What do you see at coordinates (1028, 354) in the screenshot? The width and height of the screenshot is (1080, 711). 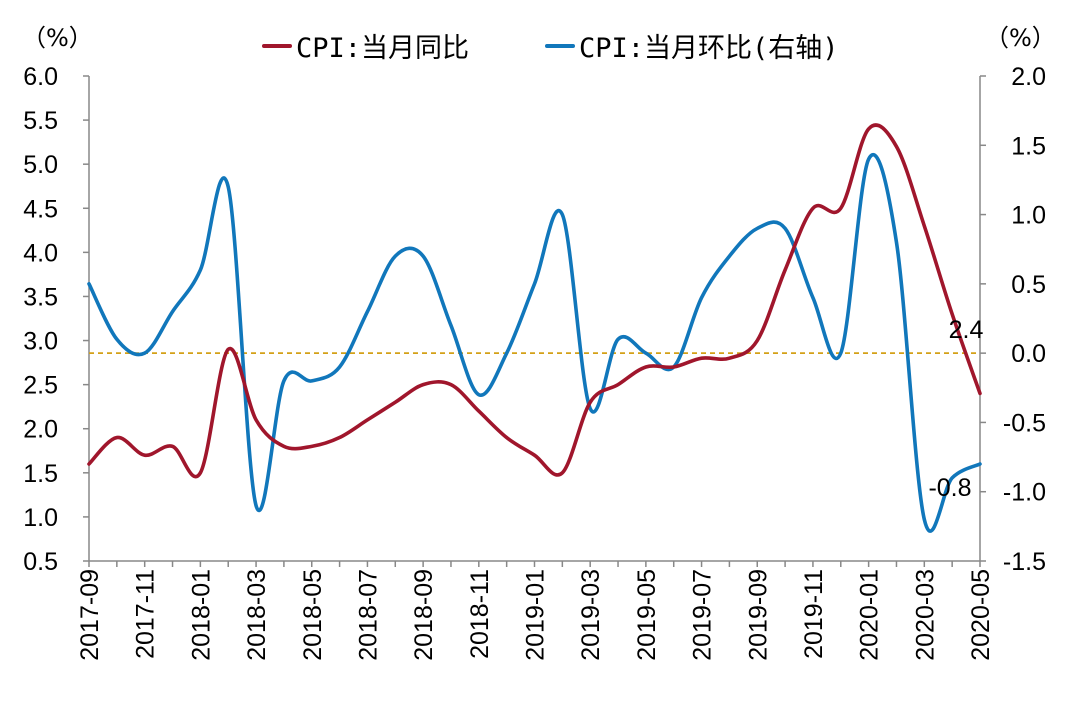 I see `right-y-tick-label: 0.0` at bounding box center [1028, 354].